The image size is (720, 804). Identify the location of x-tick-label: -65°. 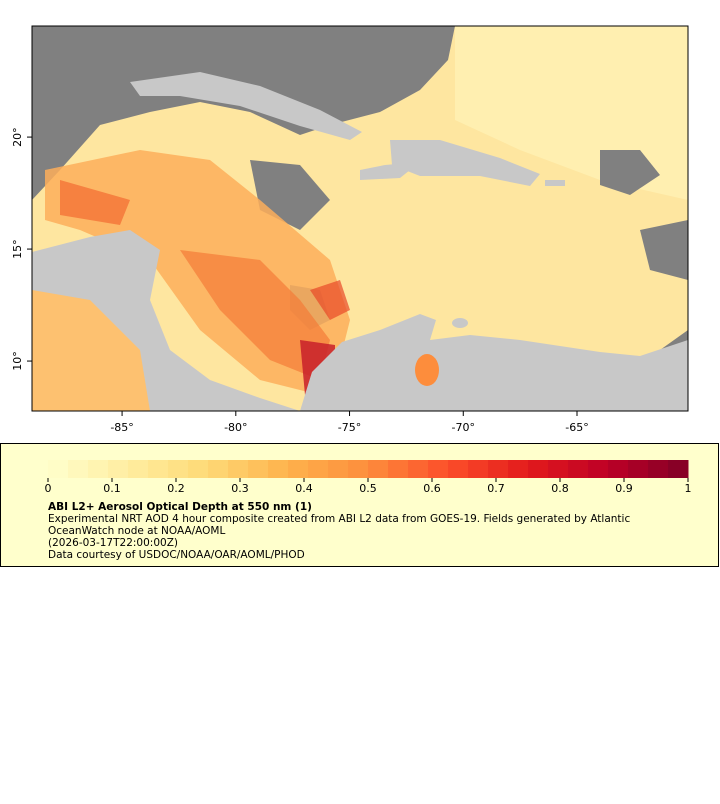
(576, 427).